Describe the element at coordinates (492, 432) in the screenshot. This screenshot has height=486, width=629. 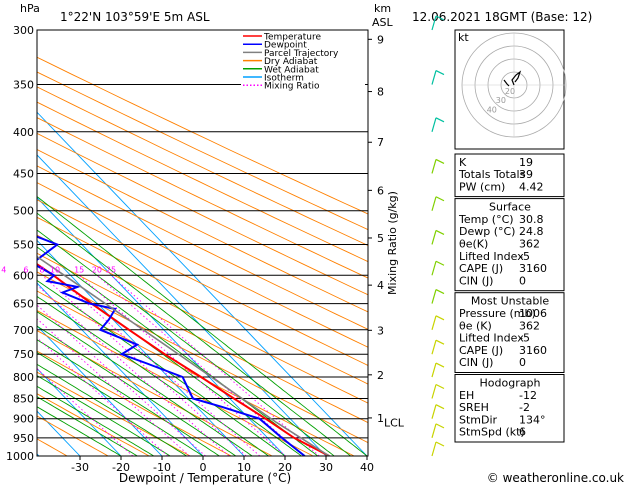
I see `table-row-label: StmSpd (kt)` at that location.